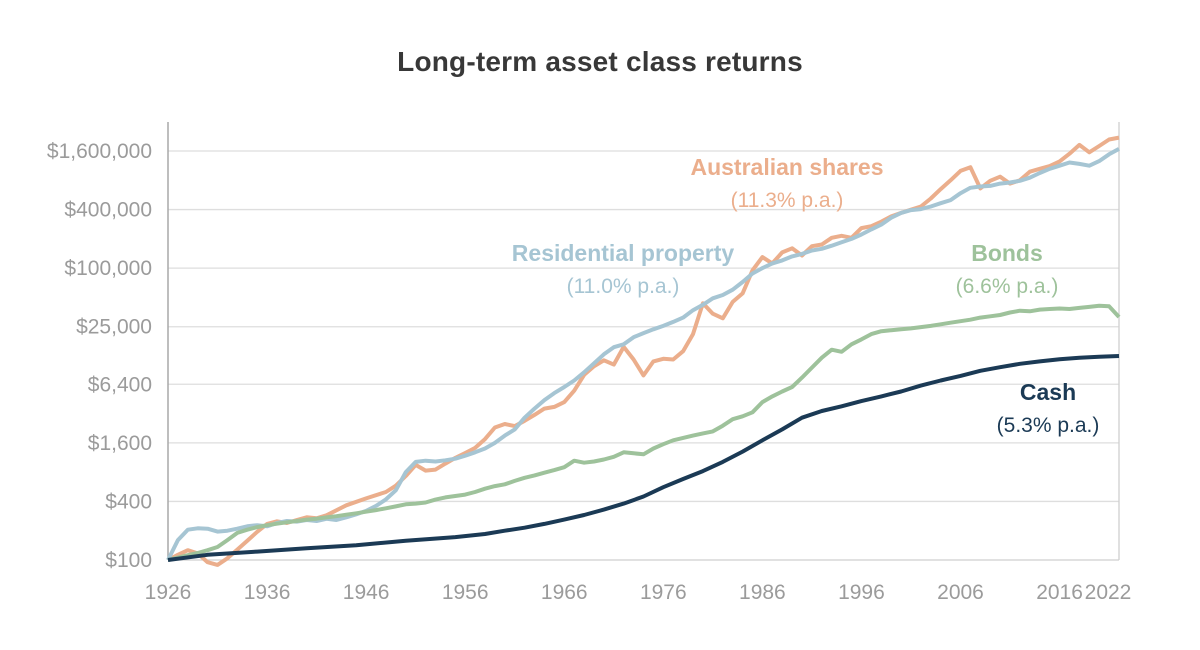 The image size is (1200, 650). Describe the element at coordinates (787, 200) in the screenshot. I see `legend-rate-australian-shares: (11.3% p.a.)` at that location.